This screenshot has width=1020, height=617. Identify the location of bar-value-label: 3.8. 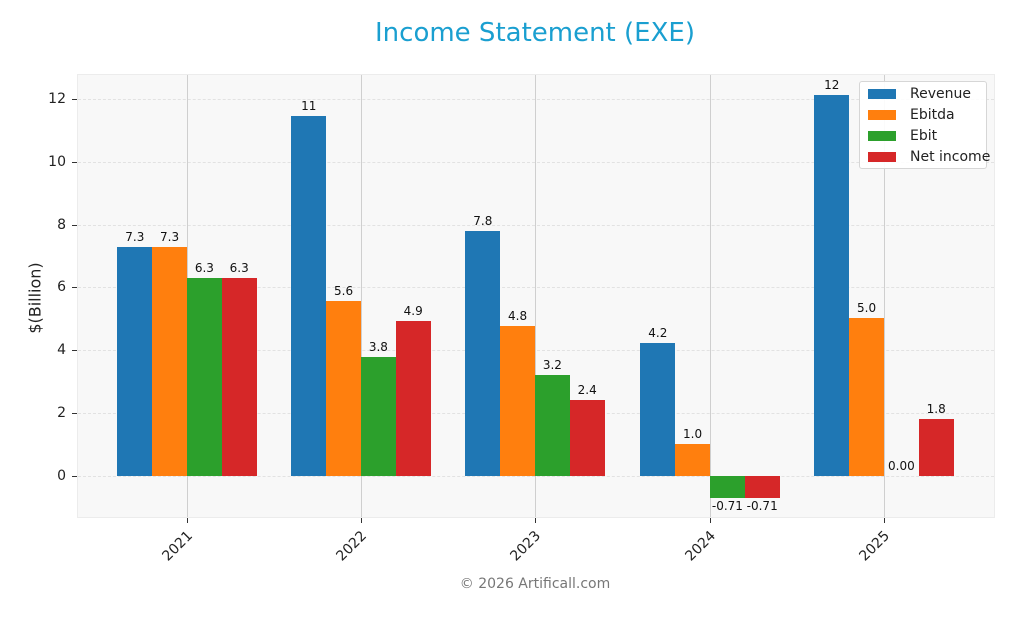
(378, 346).